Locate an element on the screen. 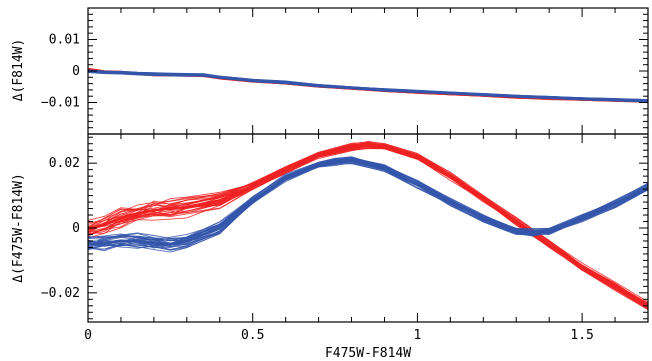  series-blue is located at coordinates (368, 86).